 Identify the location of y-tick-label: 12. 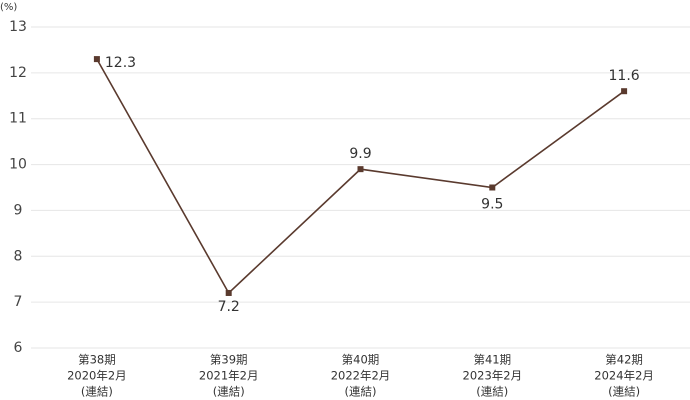
(18, 73).